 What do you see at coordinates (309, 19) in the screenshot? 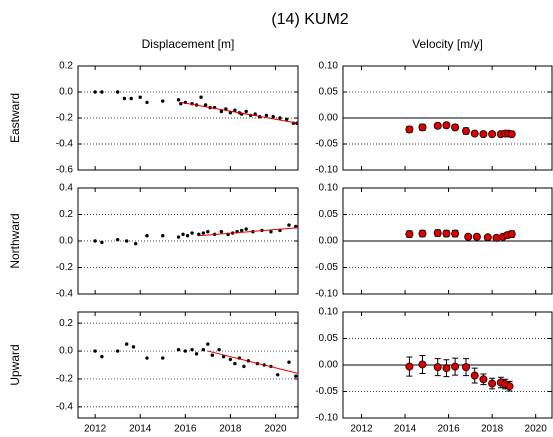
I see `figure-title: (14) KUM2` at bounding box center [309, 19].